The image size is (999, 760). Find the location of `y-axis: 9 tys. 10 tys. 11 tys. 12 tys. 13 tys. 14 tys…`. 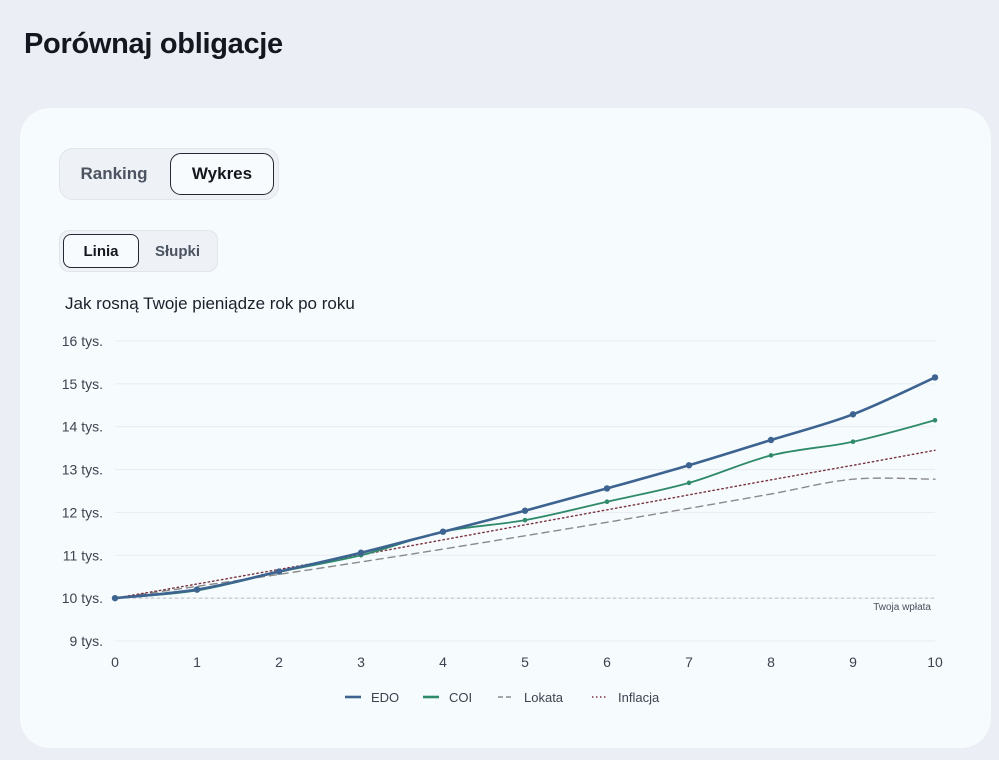

y-axis: 9 tys. 10 tys. 11 tys. 12 tys. 13 tys. 14 tys… is located at coordinates (82, 491).